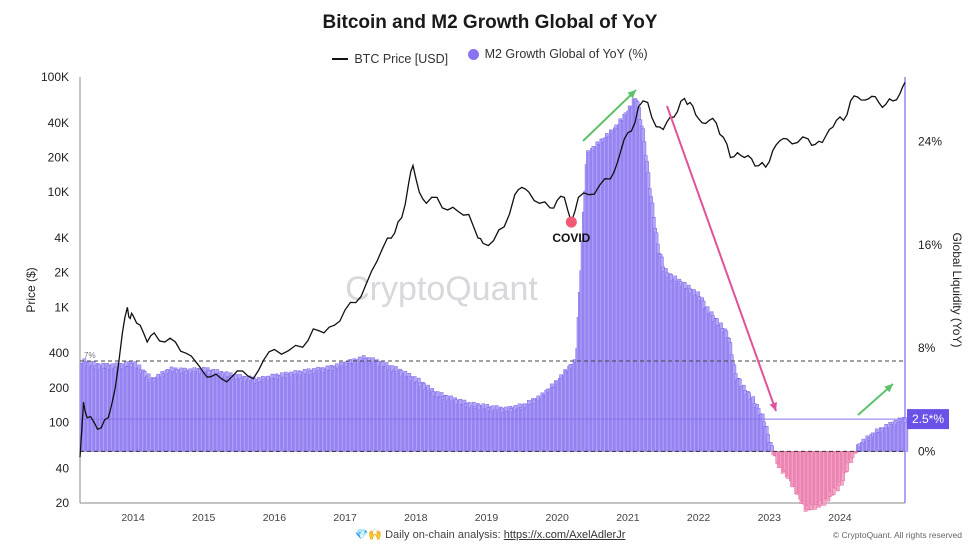  What do you see at coordinates (487, 518) in the screenshot?
I see `x-tick-label: 2019` at bounding box center [487, 518].